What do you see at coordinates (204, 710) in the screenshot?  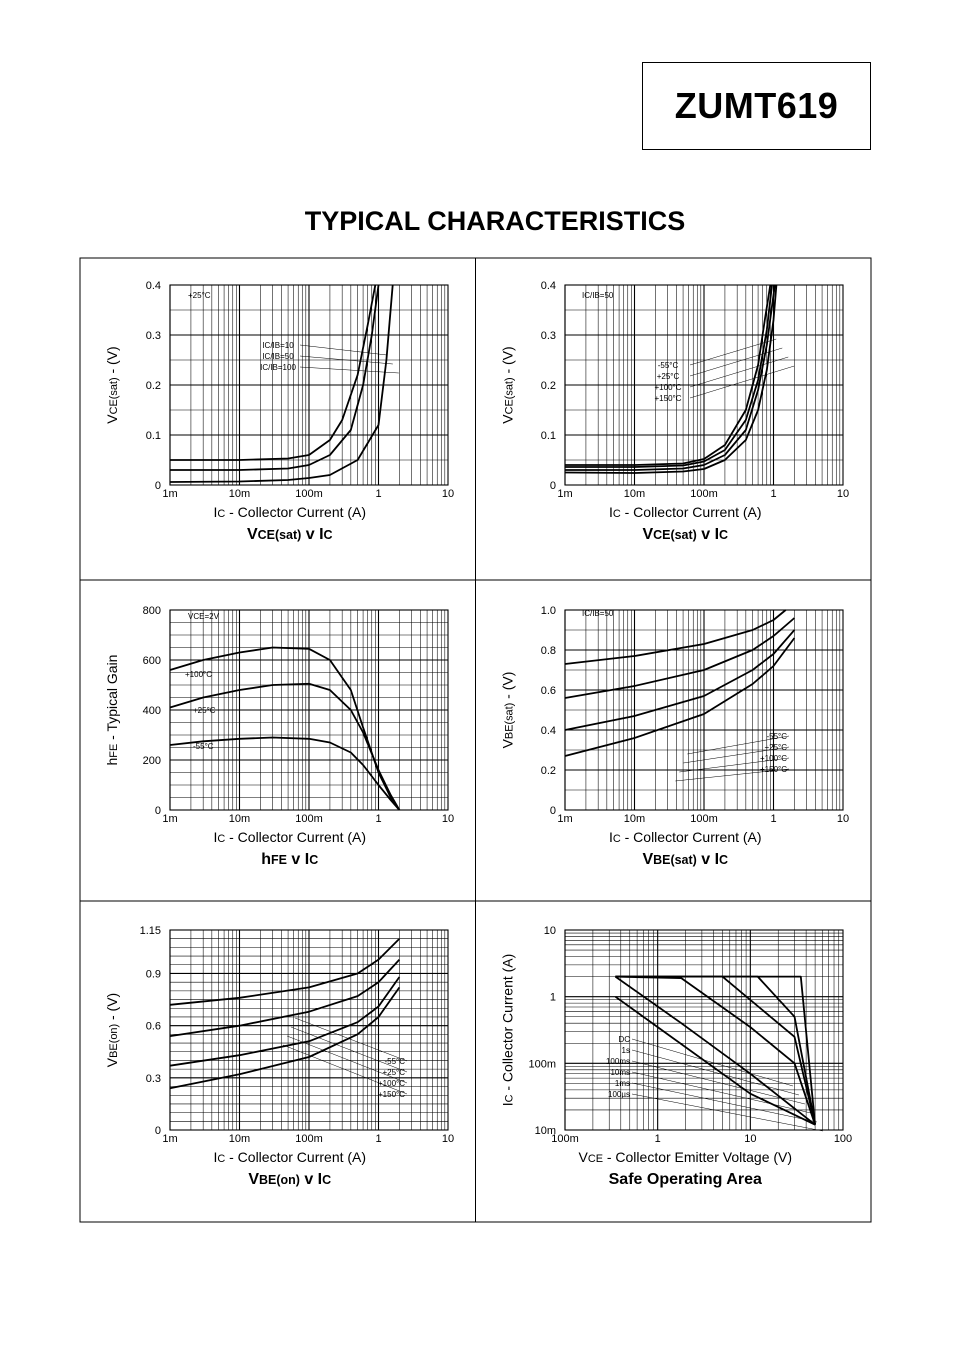 I see `series-label: +25°C` at bounding box center [204, 710].